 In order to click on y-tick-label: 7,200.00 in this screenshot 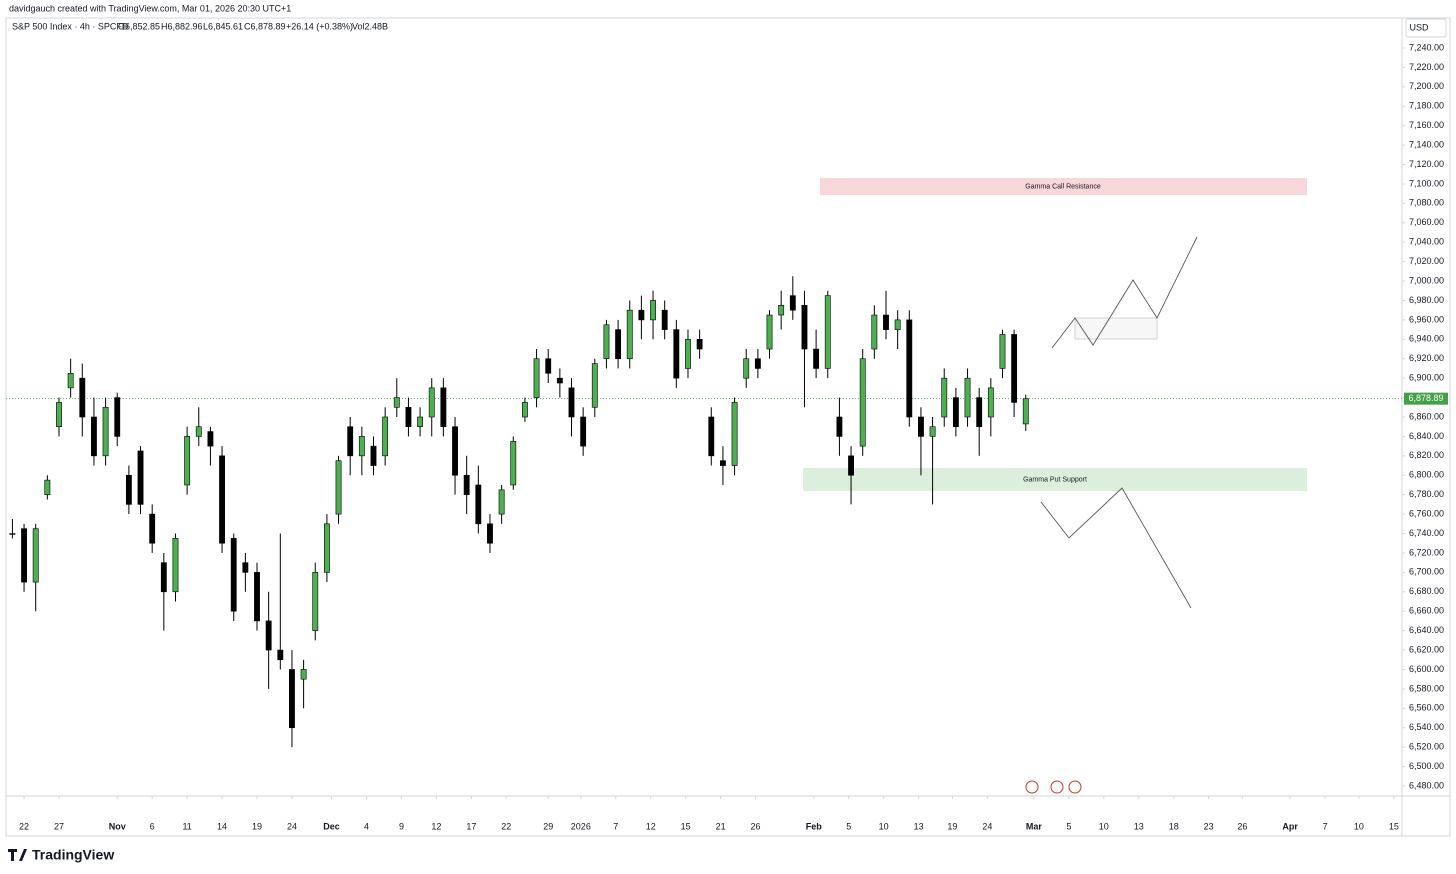, I will do `click(1426, 86)`.